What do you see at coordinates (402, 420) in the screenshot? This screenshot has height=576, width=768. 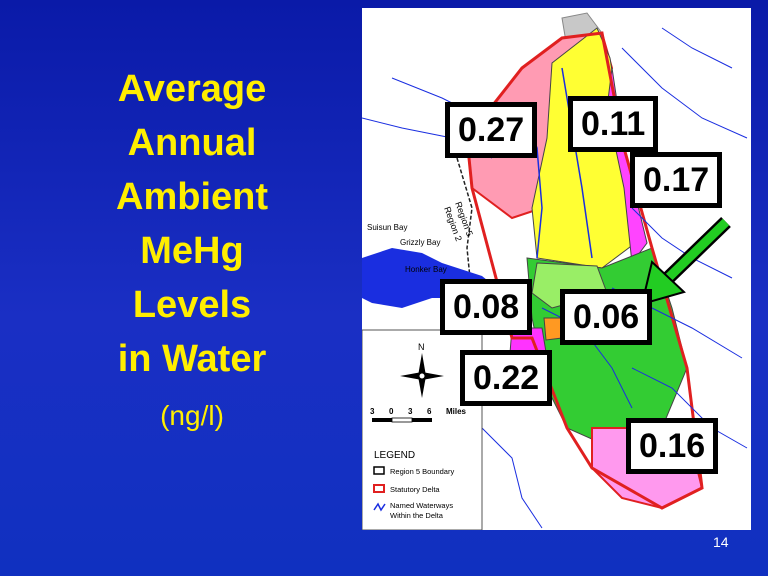 I see `scale-bar` at bounding box center [402, 420].